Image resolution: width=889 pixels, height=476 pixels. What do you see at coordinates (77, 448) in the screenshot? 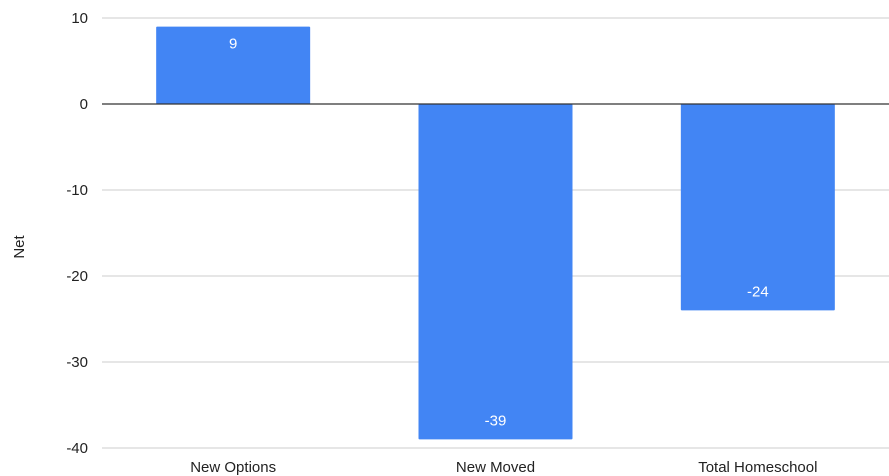
I see `y-tick-label: -40` at bounding box center [77, 448].